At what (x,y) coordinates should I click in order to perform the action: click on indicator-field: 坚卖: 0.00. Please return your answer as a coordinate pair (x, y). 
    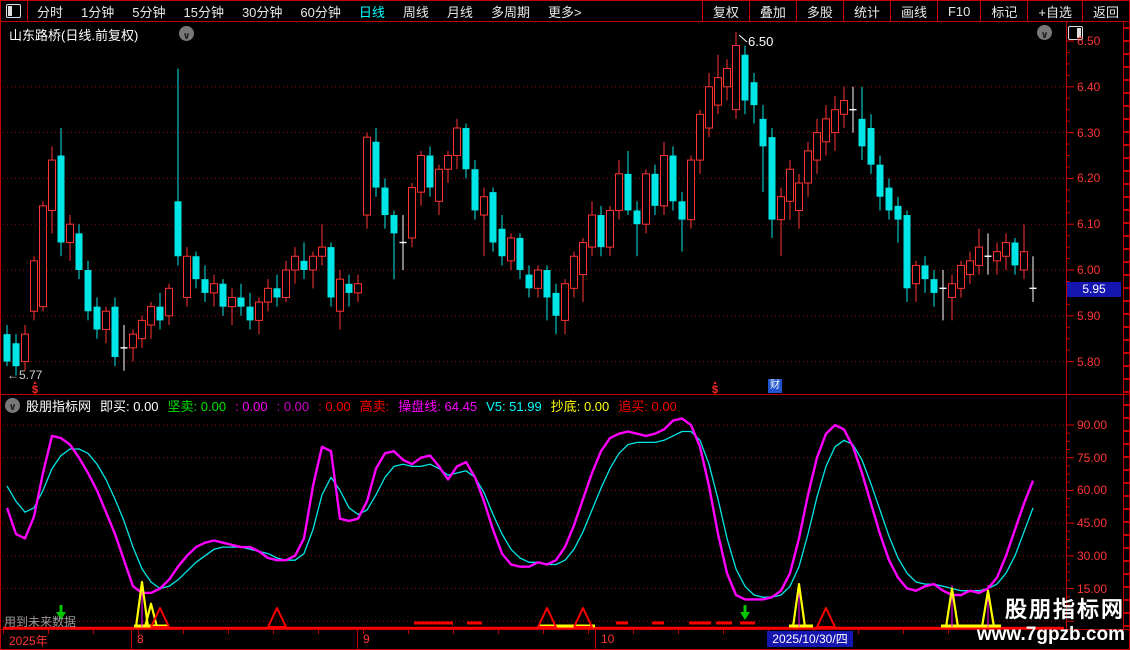
    Looking at the image, I should click on (197, 406).